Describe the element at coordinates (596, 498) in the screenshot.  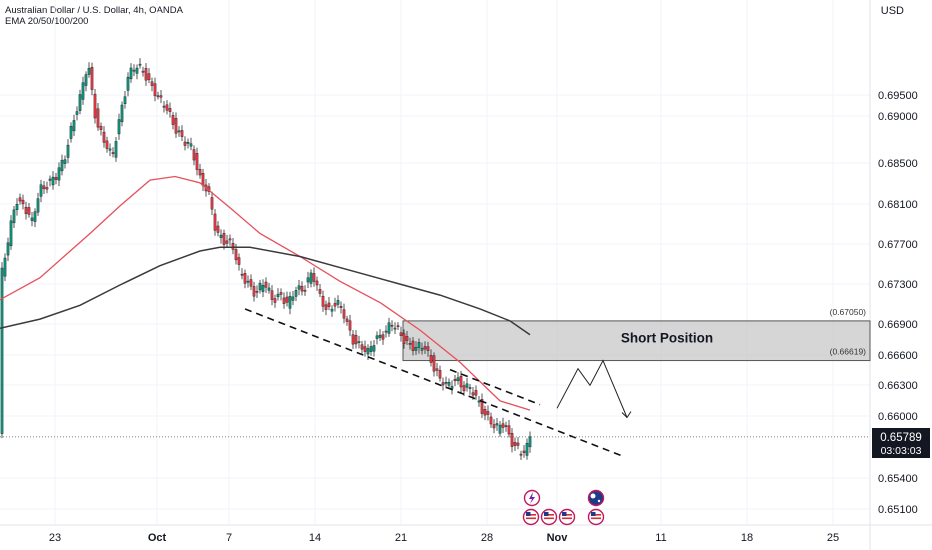
I see `au-flag-icon` at that location.